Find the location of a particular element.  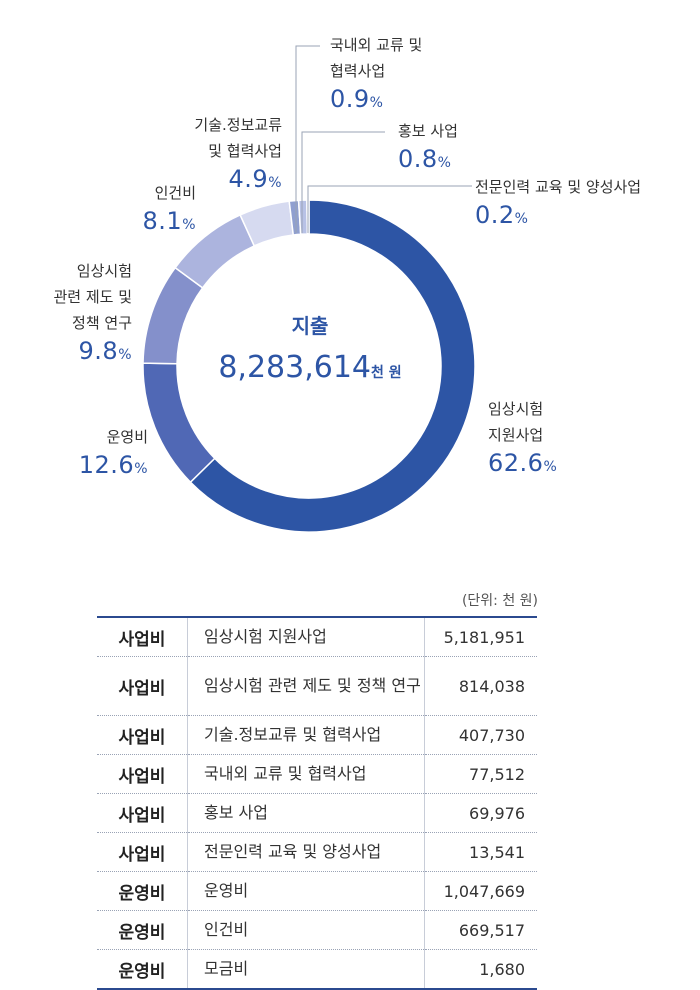

label-text: 지원사업 is located at coordinates (516, 435).